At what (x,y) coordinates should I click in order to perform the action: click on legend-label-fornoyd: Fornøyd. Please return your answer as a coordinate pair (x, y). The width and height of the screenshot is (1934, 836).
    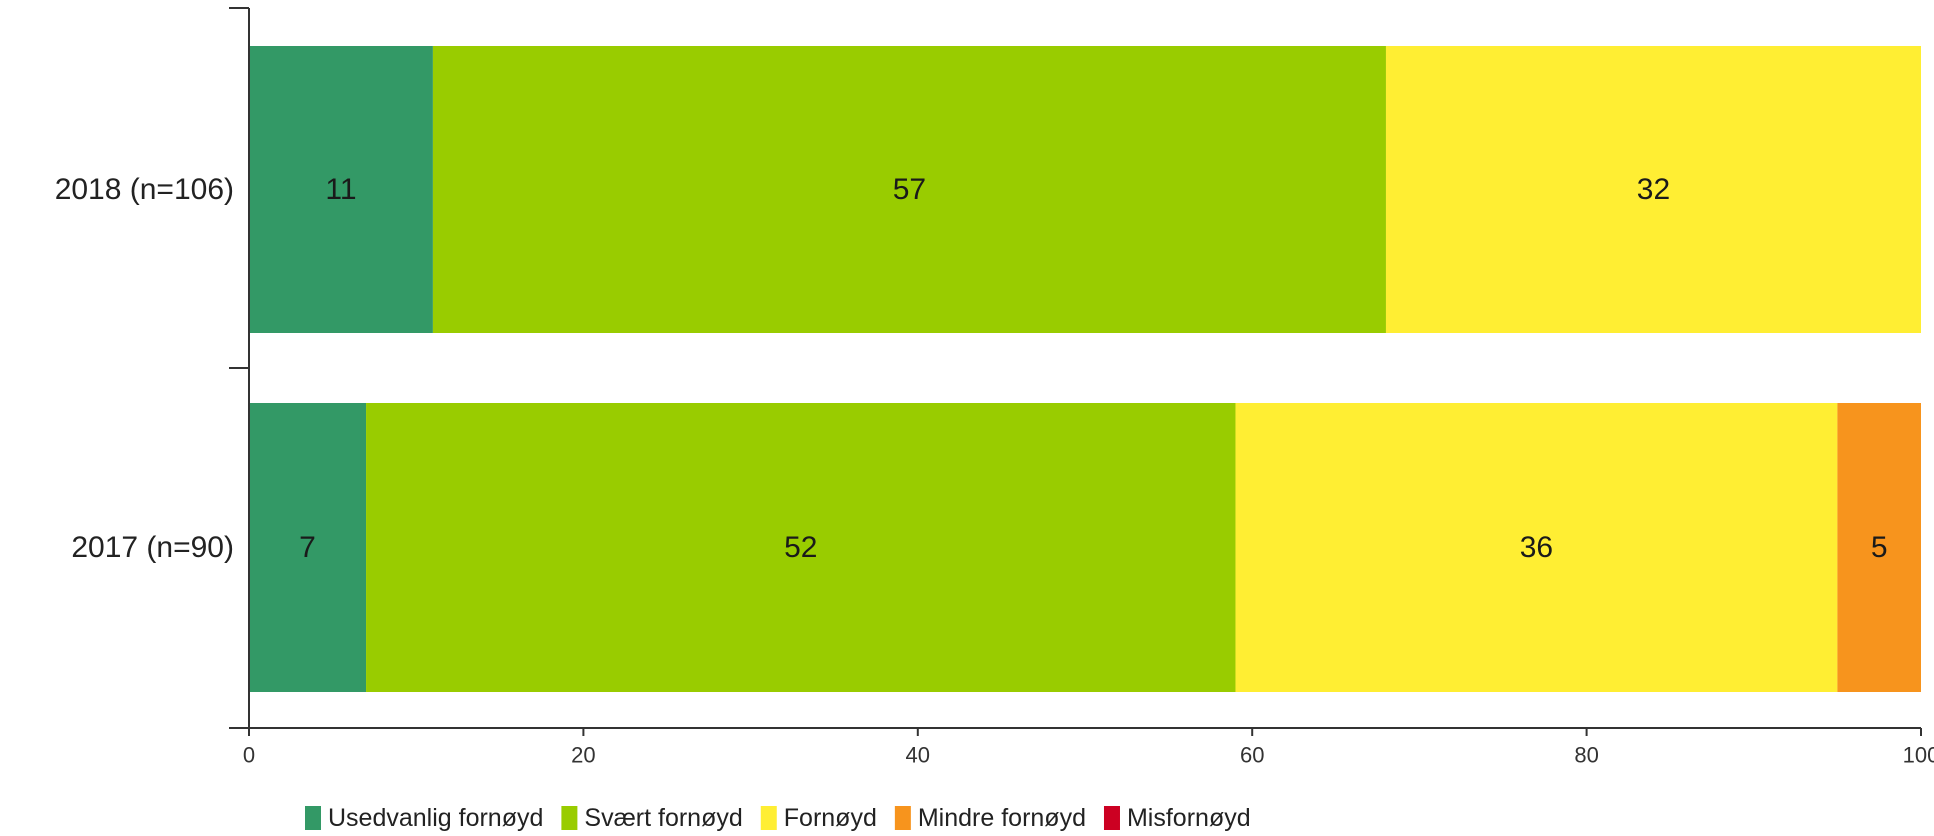
    Looking at the image, I should click on (830, 818).